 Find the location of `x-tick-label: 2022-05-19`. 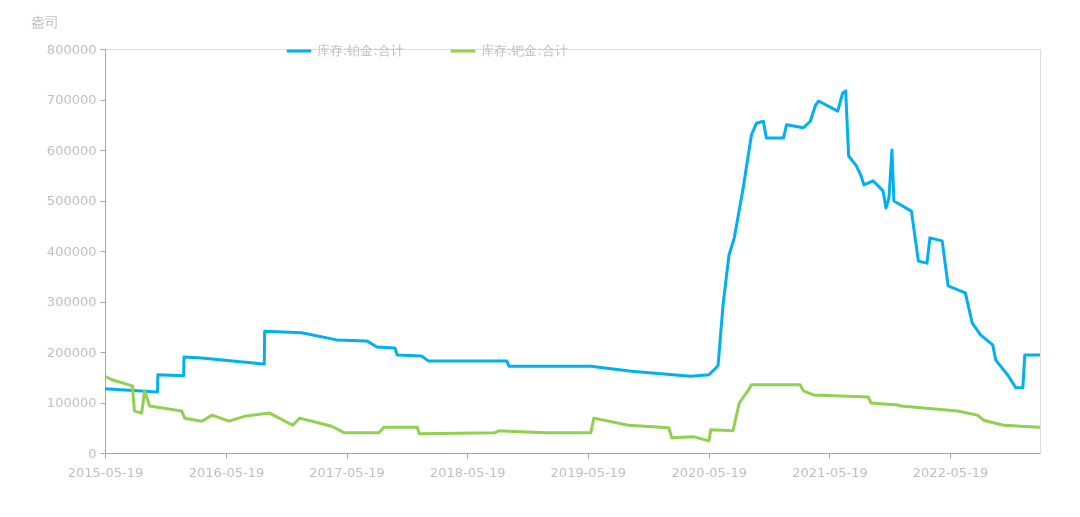

x-tick-label: 2022-05-19 is located at coordinates (950, 472).